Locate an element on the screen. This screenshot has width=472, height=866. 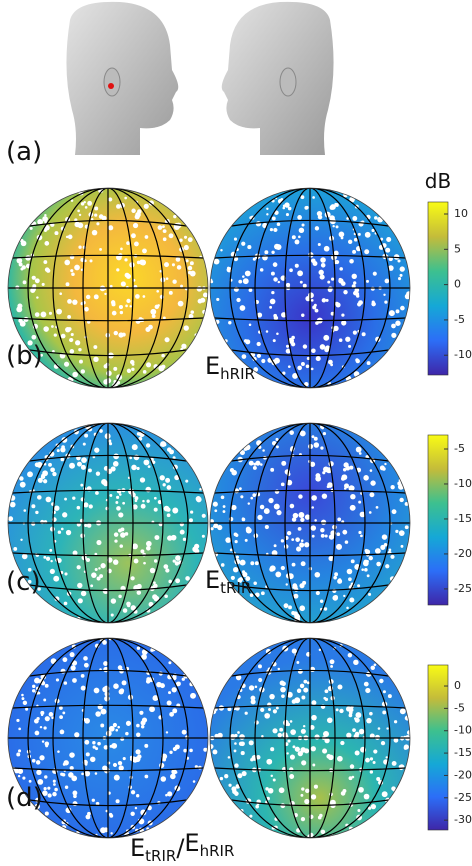
colorbar-tick-label: -20 is located at coordinates (463, 553).